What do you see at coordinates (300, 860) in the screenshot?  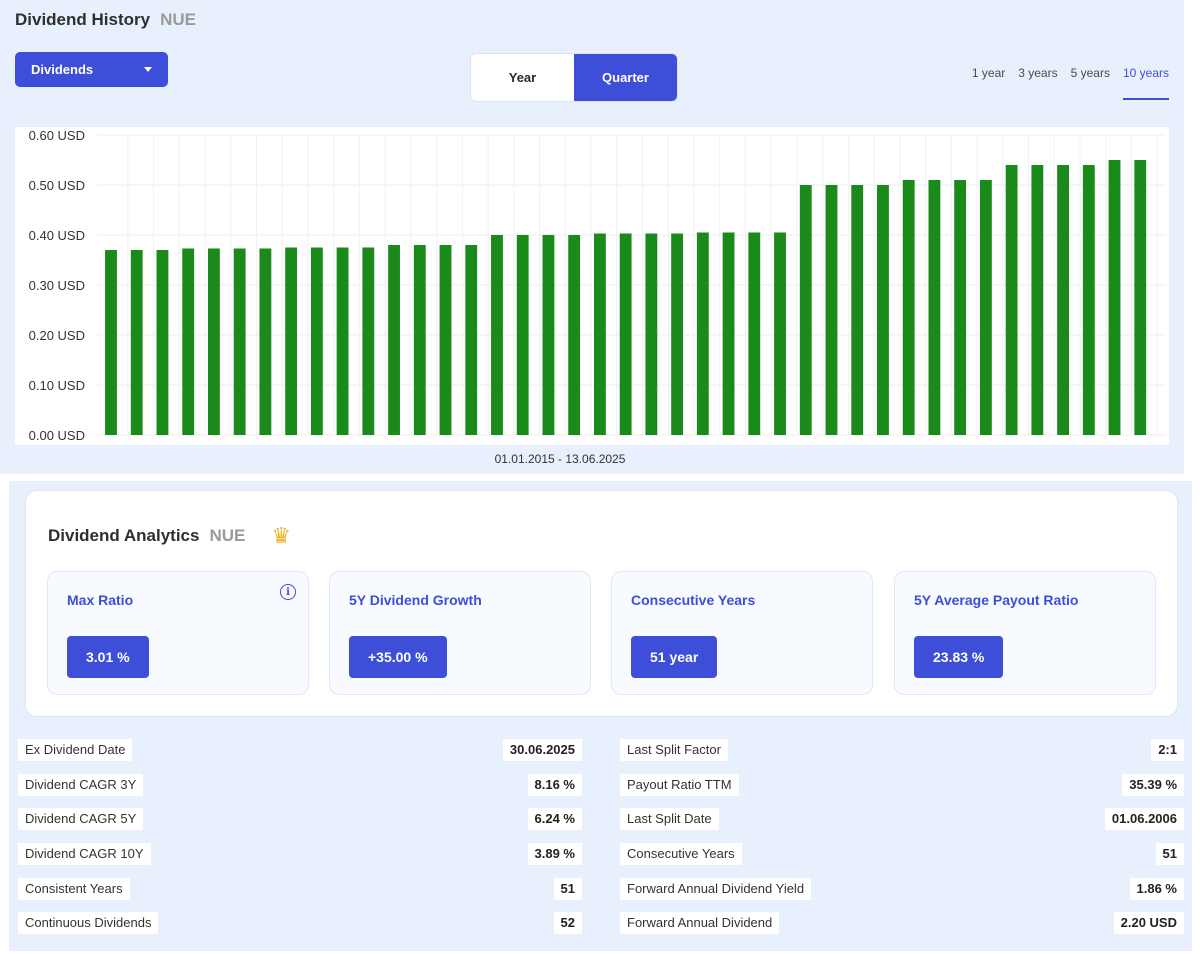 I see `stat-row: Dividend CAGR 10Y 3.89 %` at bounding box center [300, 860].